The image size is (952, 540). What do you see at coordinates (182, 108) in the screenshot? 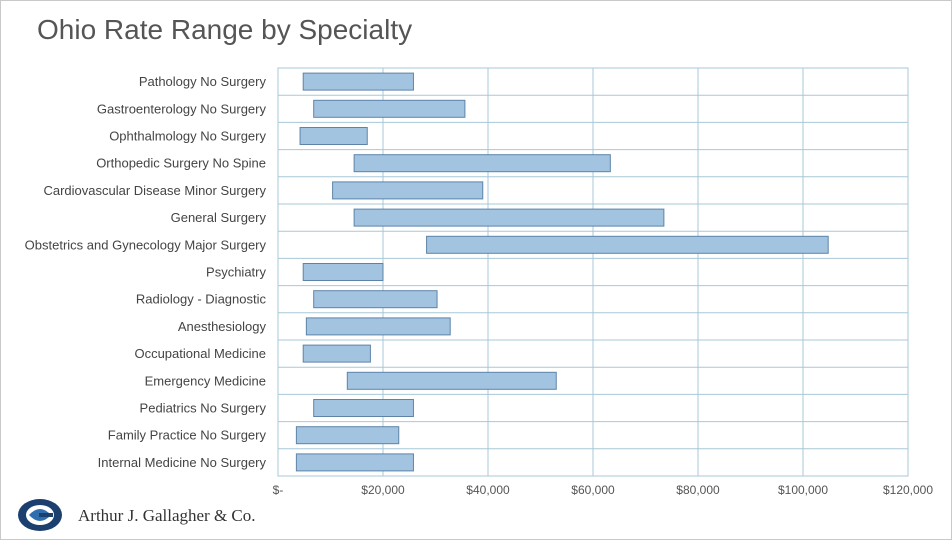
I see `category-label: Gastroenterology No Surgery` at bounding box center [182, 108].